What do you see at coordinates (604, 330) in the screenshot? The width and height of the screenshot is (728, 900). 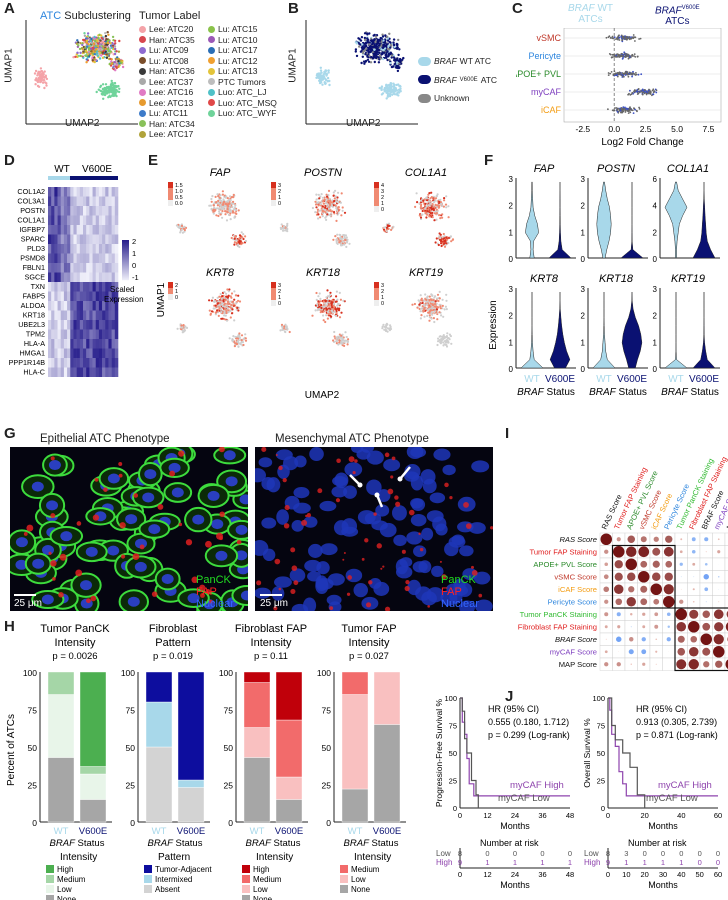 I see `violin-wt` at bounding box center [604, 330].